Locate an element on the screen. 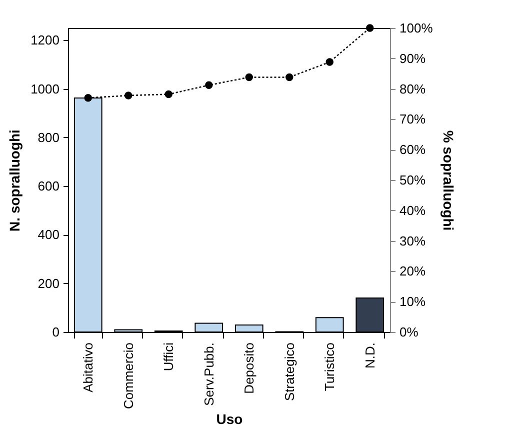 The image size is (514, 446). y2-tick-label: 70% is located at coordinates (413, 119).